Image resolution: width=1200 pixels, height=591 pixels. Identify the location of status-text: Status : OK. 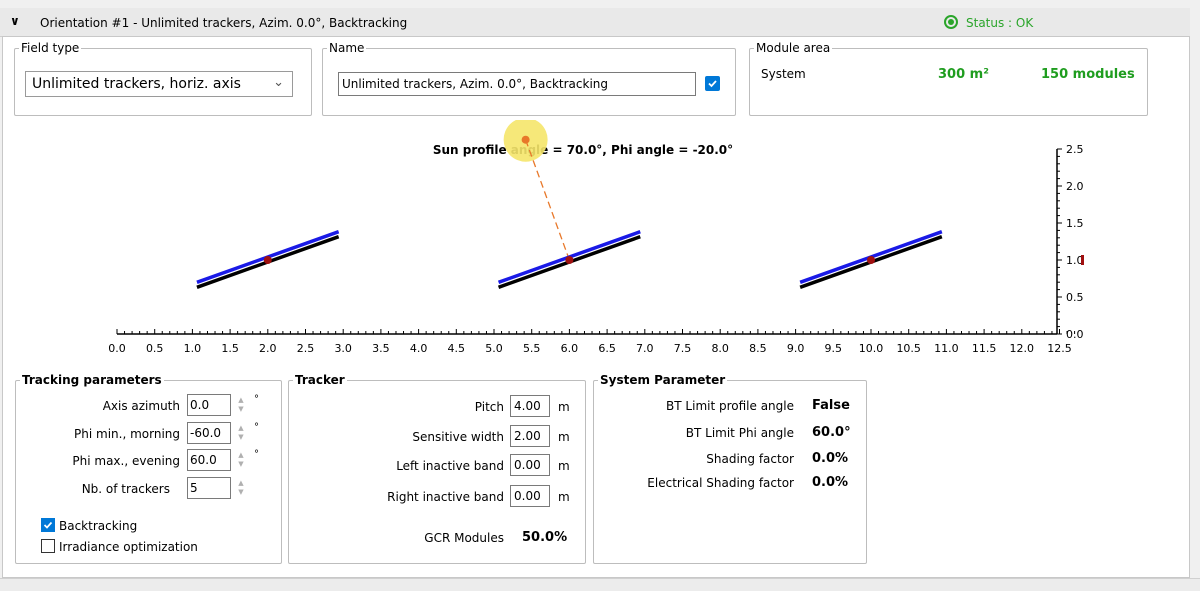
(1000, 23).